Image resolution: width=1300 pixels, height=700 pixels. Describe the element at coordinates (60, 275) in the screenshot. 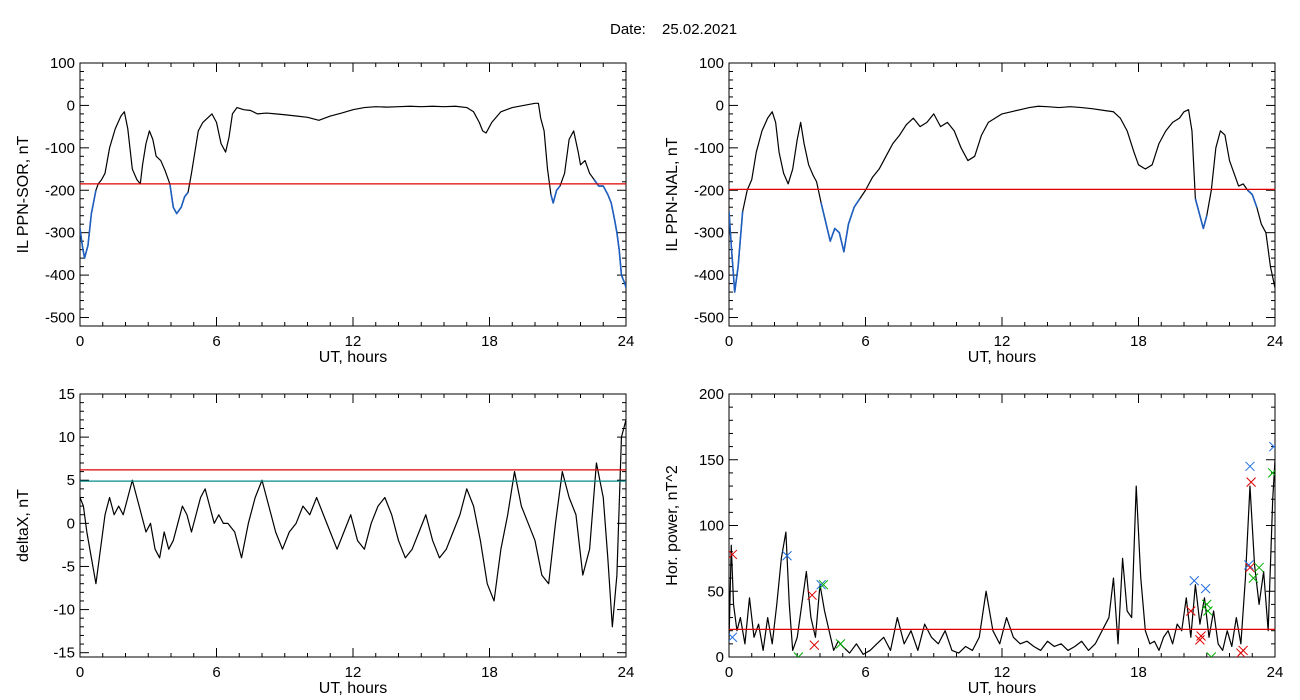

I see `y-tick-label: -400` at that location.